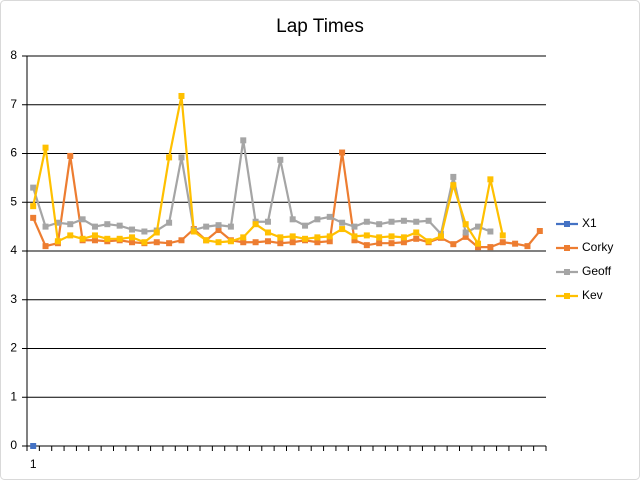 This screenshot has width=640, height=480. I want to click on y-tick-label: 2, so click(13, 348).